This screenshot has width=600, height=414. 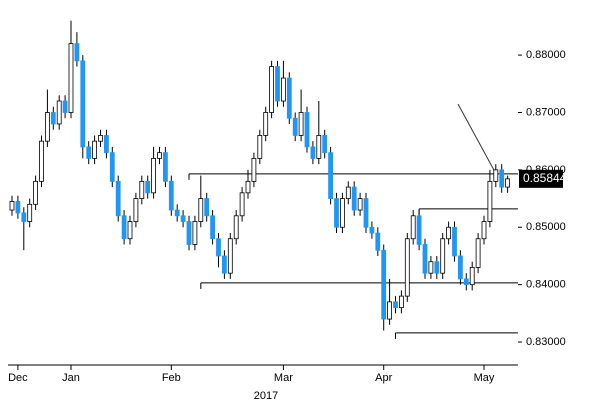 I want to click on trend-line, so click(x=476, y=138).